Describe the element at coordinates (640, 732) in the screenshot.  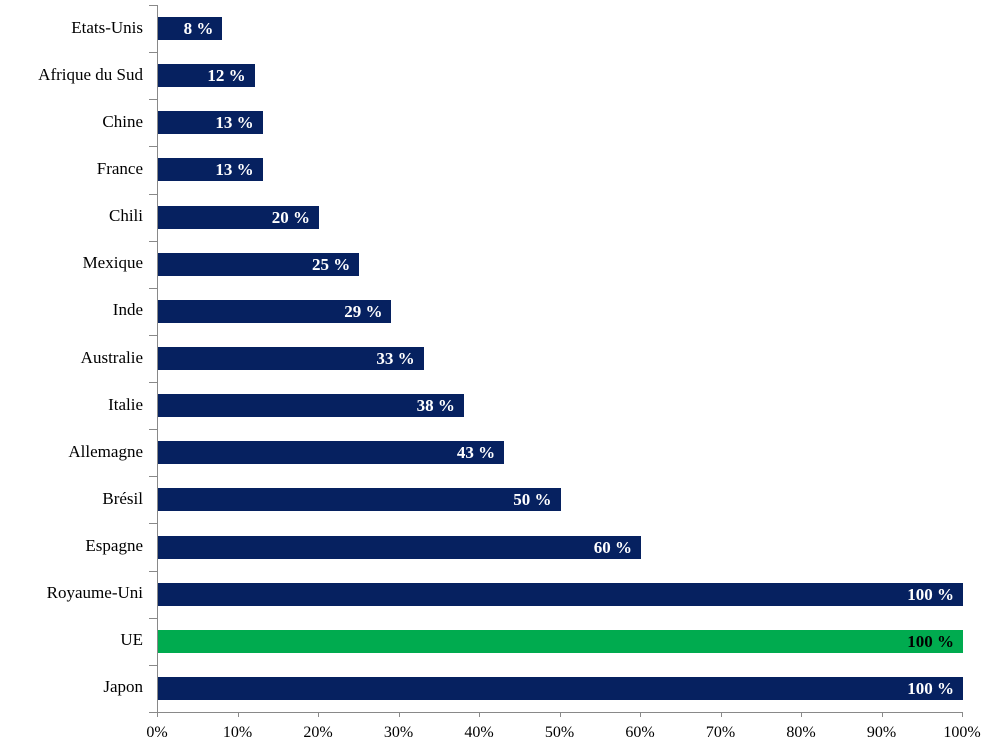
I see `x-axis-tick-label: 60%` at that location.